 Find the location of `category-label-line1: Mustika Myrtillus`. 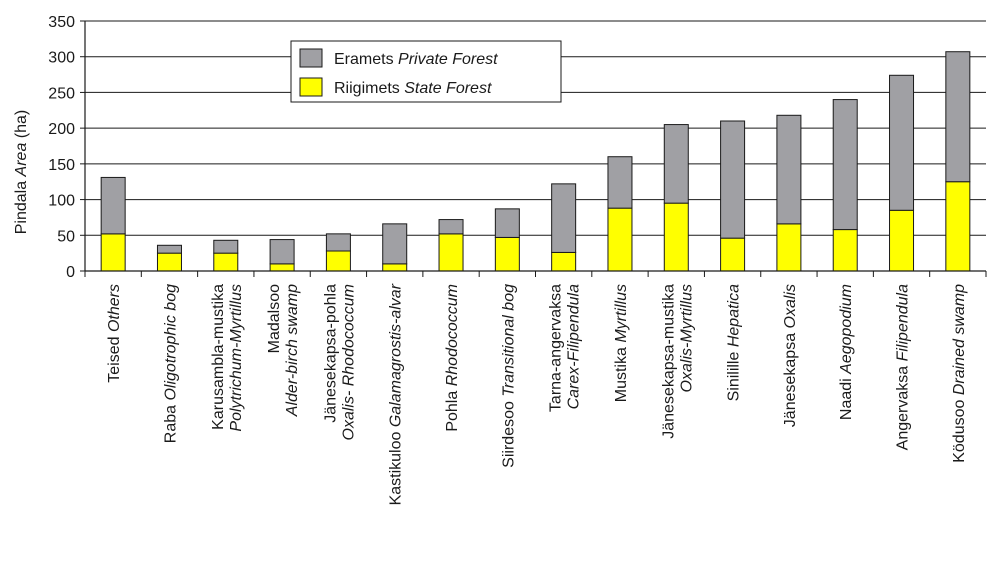

category-label-line1: Mustika Myrtillus is located at coordinates (621, 343).